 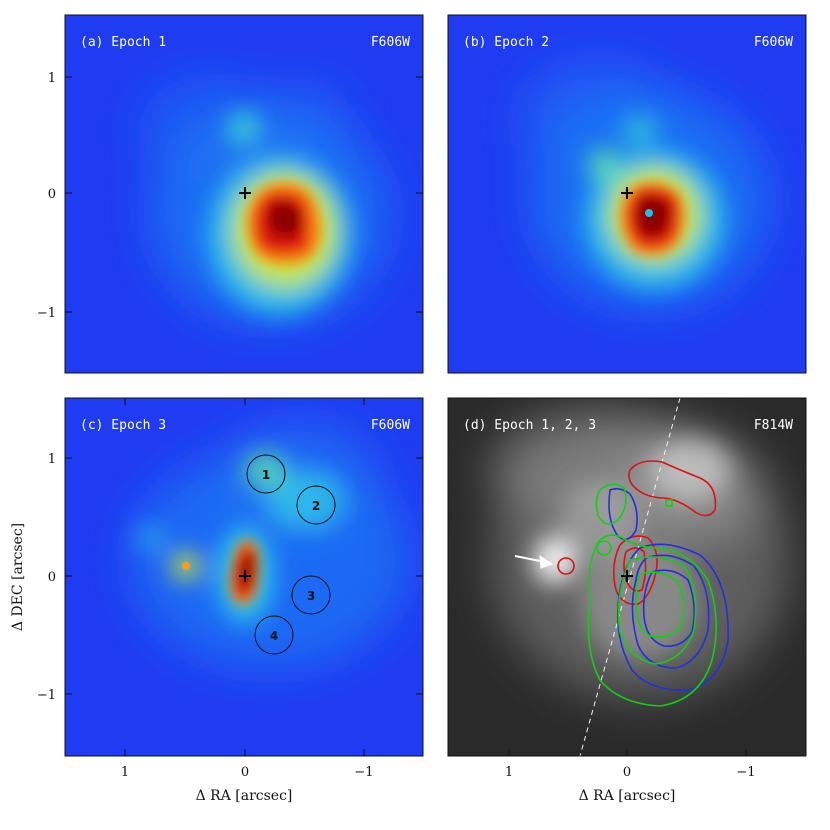 I want to click on center-marker-d, so click(x=627, y=576).